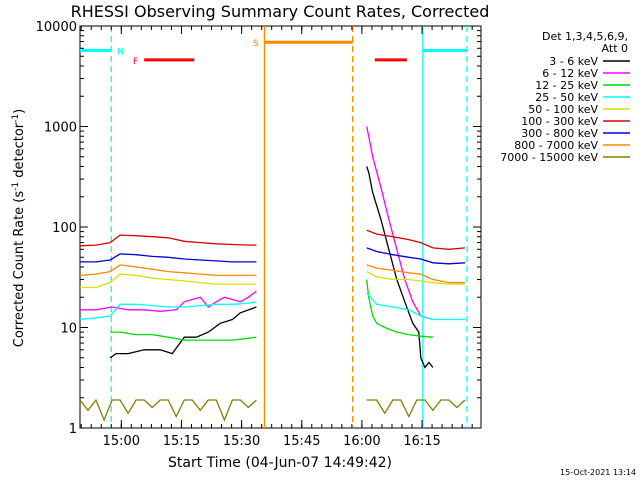  I want to click on y-axis-label-part: ), so click(19, 111).